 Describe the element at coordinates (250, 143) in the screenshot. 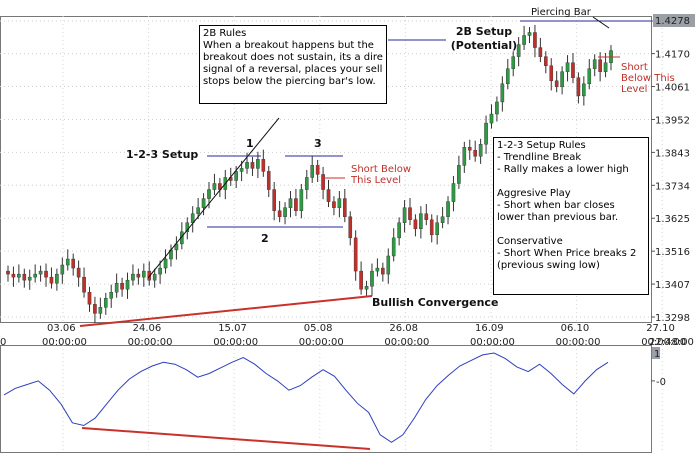

I see `annotation-point-1: 1` at that location.